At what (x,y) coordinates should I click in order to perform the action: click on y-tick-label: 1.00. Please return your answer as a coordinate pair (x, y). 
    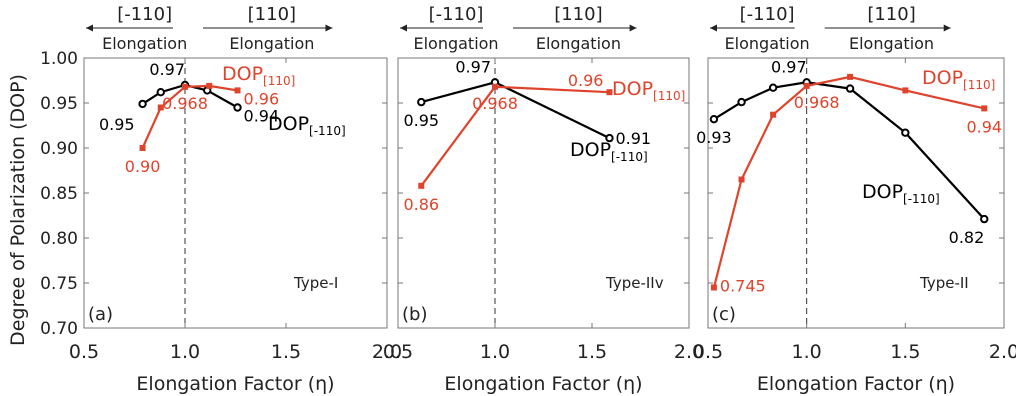
    Looking at the image, I should click on (59, 59).